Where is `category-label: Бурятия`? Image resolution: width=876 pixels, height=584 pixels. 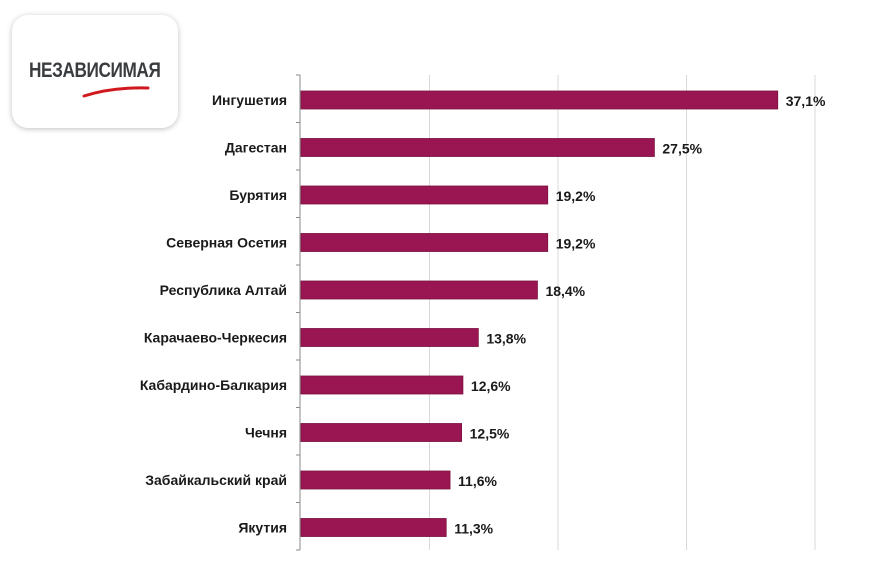
category-label: Бурятия is located at coordinates (258, 195).